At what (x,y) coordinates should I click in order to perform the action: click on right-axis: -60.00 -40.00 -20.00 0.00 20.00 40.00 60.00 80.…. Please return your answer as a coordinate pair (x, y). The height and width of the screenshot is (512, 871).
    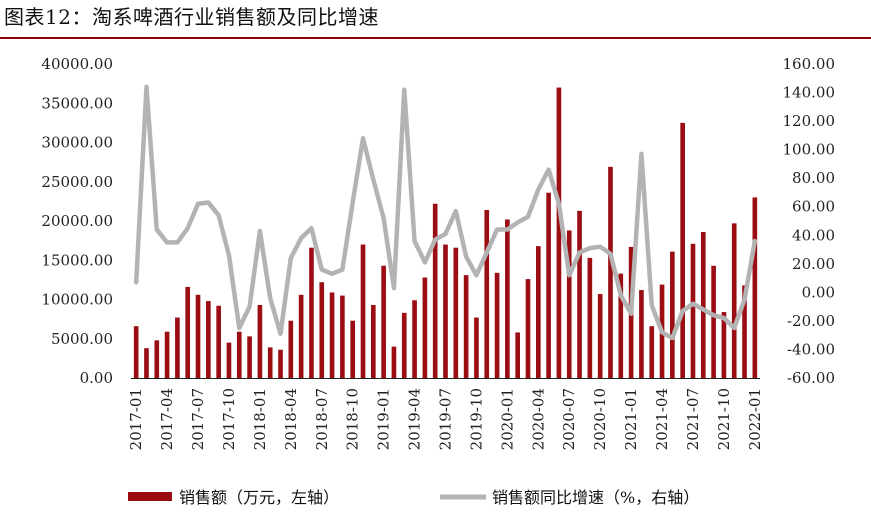
    Looking at the image, I should click on (809, 221).